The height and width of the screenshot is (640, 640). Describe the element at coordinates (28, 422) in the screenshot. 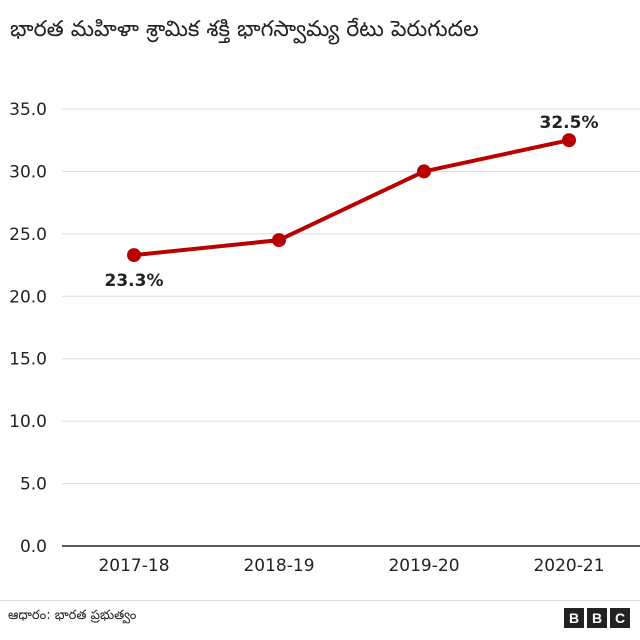

I see `y-tick-label: 10.0` at that location.